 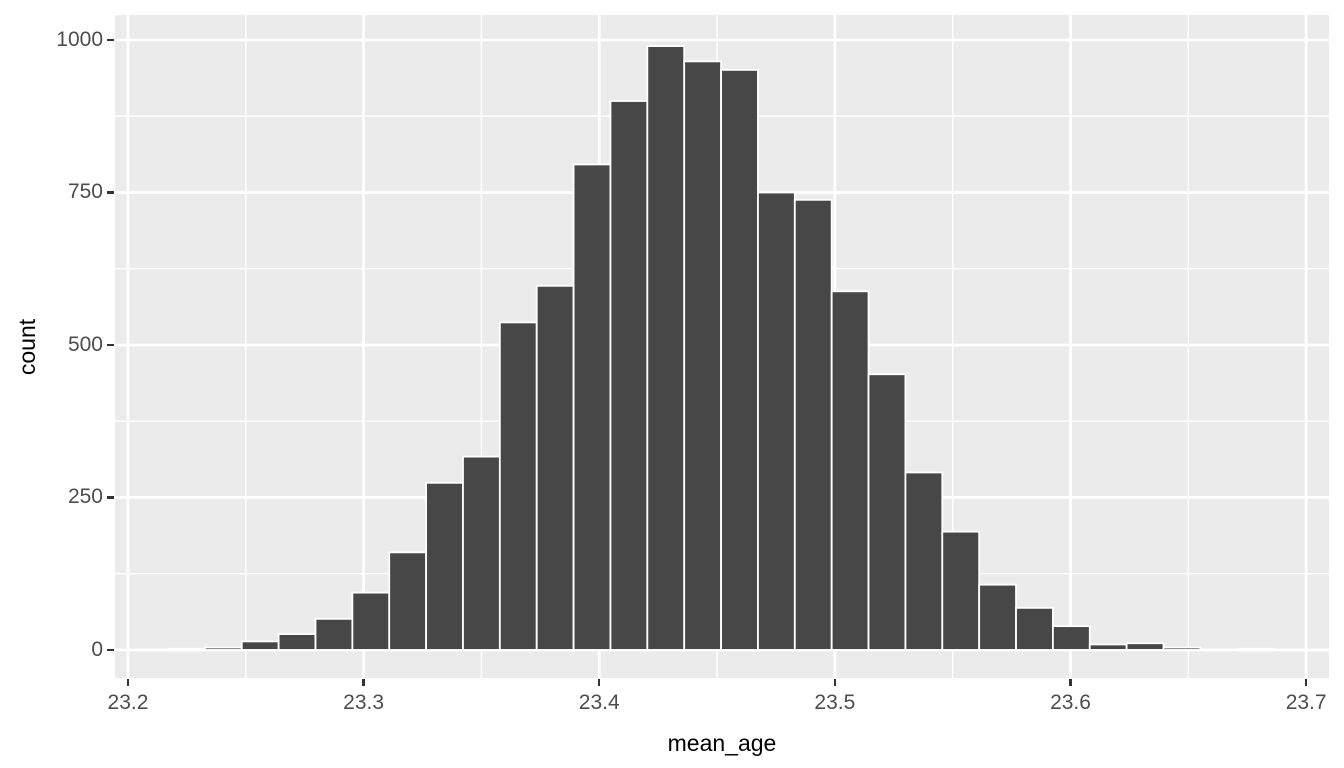 What do you see at coordinates (128, 702) in the screenshot?
I see `x-tick-label: 23.2` at bounding box center [128, 702].